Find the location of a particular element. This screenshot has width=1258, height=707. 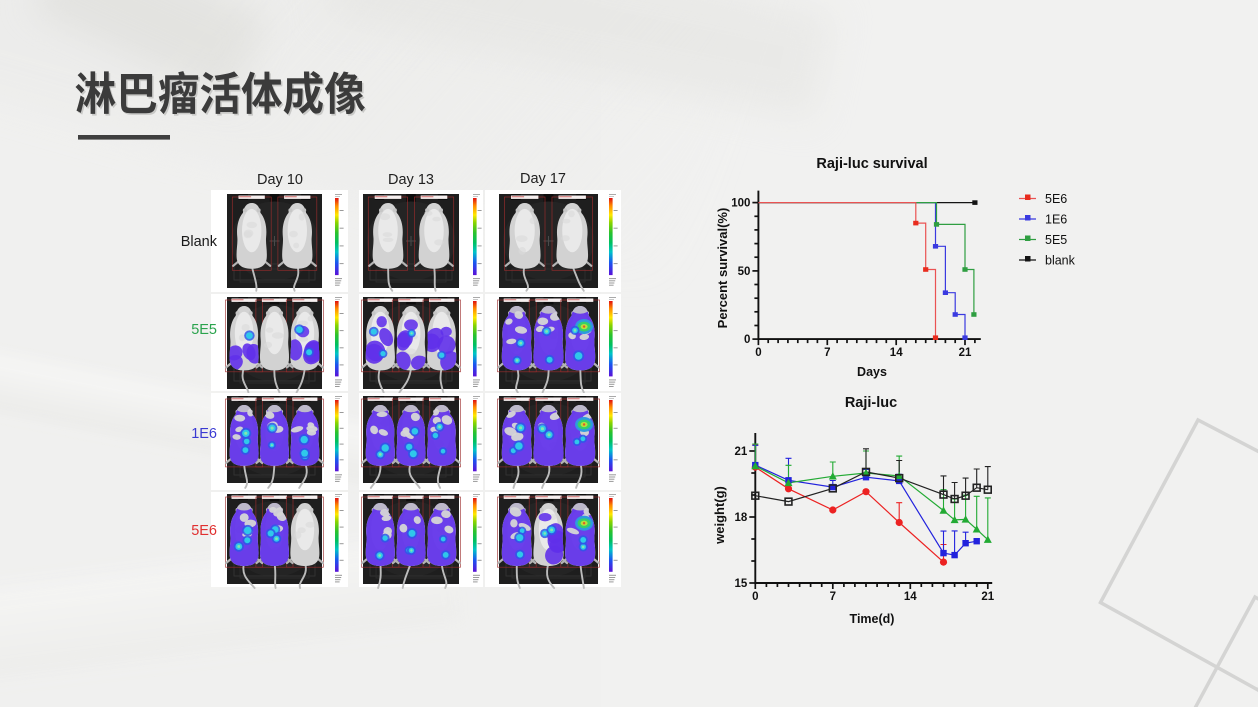

svg-text: Day 10 is located at coordinates (280, 180).